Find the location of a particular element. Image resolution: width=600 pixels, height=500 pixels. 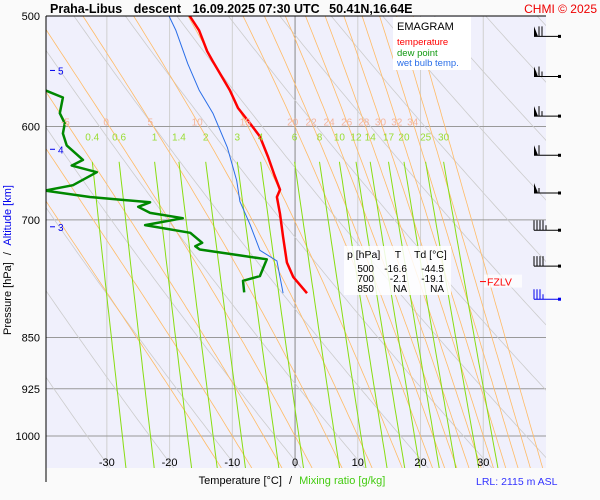

moist-adiabat-label: -5 is located at coordinates (65, 122).